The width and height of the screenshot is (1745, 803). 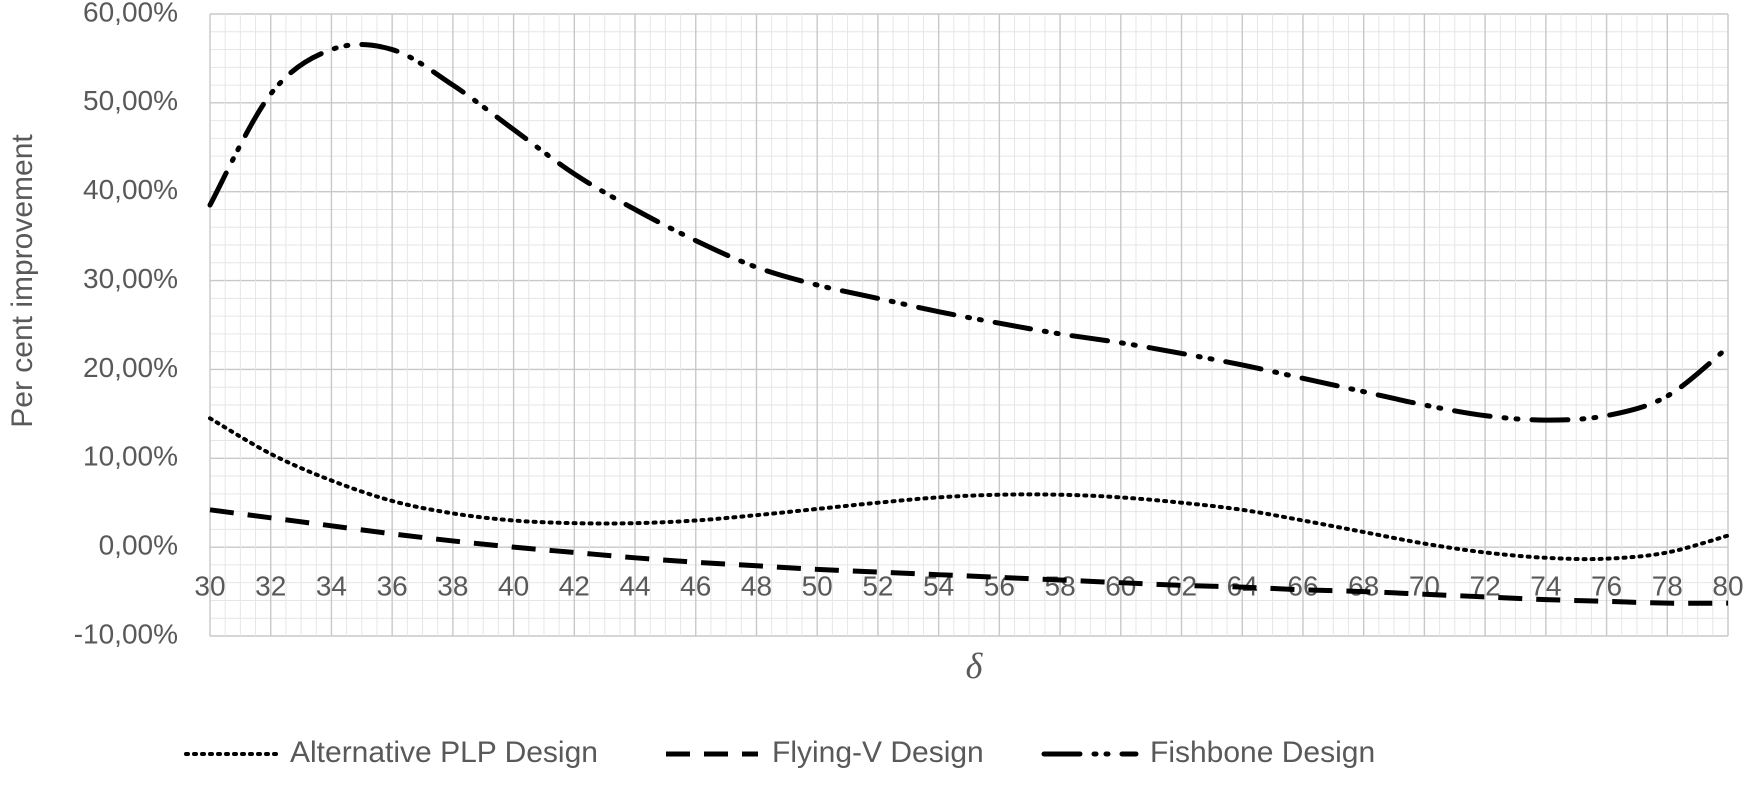 What do you see at coordinates (130, 367) in the screenshot?
I see `y-tick-label: 20,00%` at bounding box center [130, 367].